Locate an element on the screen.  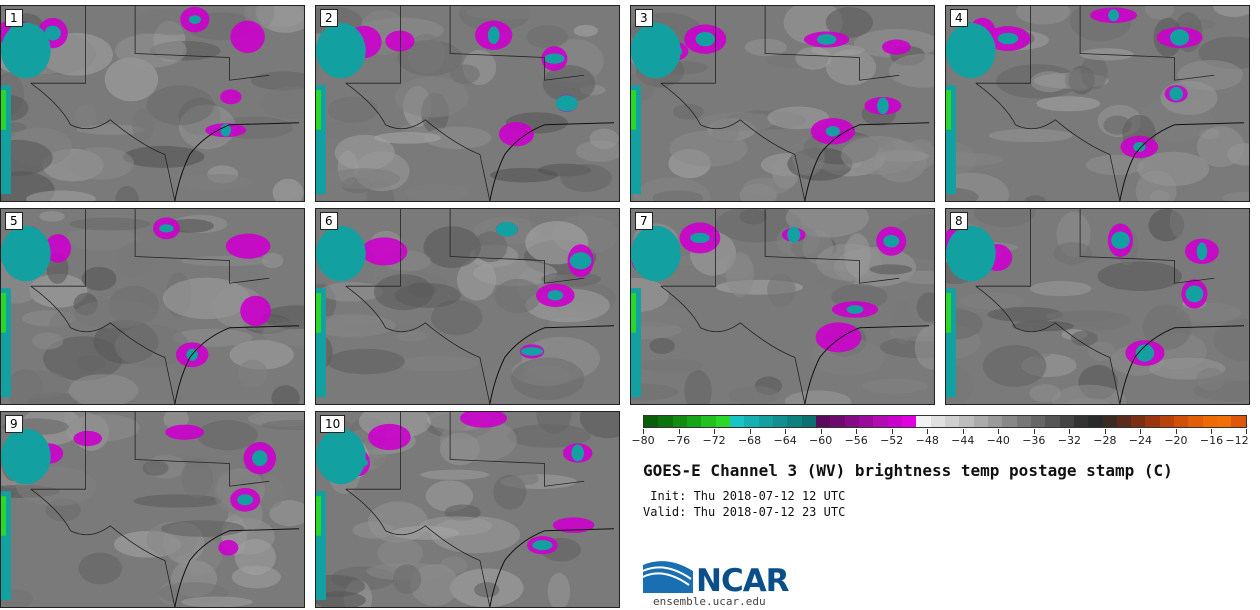
colorbar-tick-label: −80 is located at coordinates (643, 440).